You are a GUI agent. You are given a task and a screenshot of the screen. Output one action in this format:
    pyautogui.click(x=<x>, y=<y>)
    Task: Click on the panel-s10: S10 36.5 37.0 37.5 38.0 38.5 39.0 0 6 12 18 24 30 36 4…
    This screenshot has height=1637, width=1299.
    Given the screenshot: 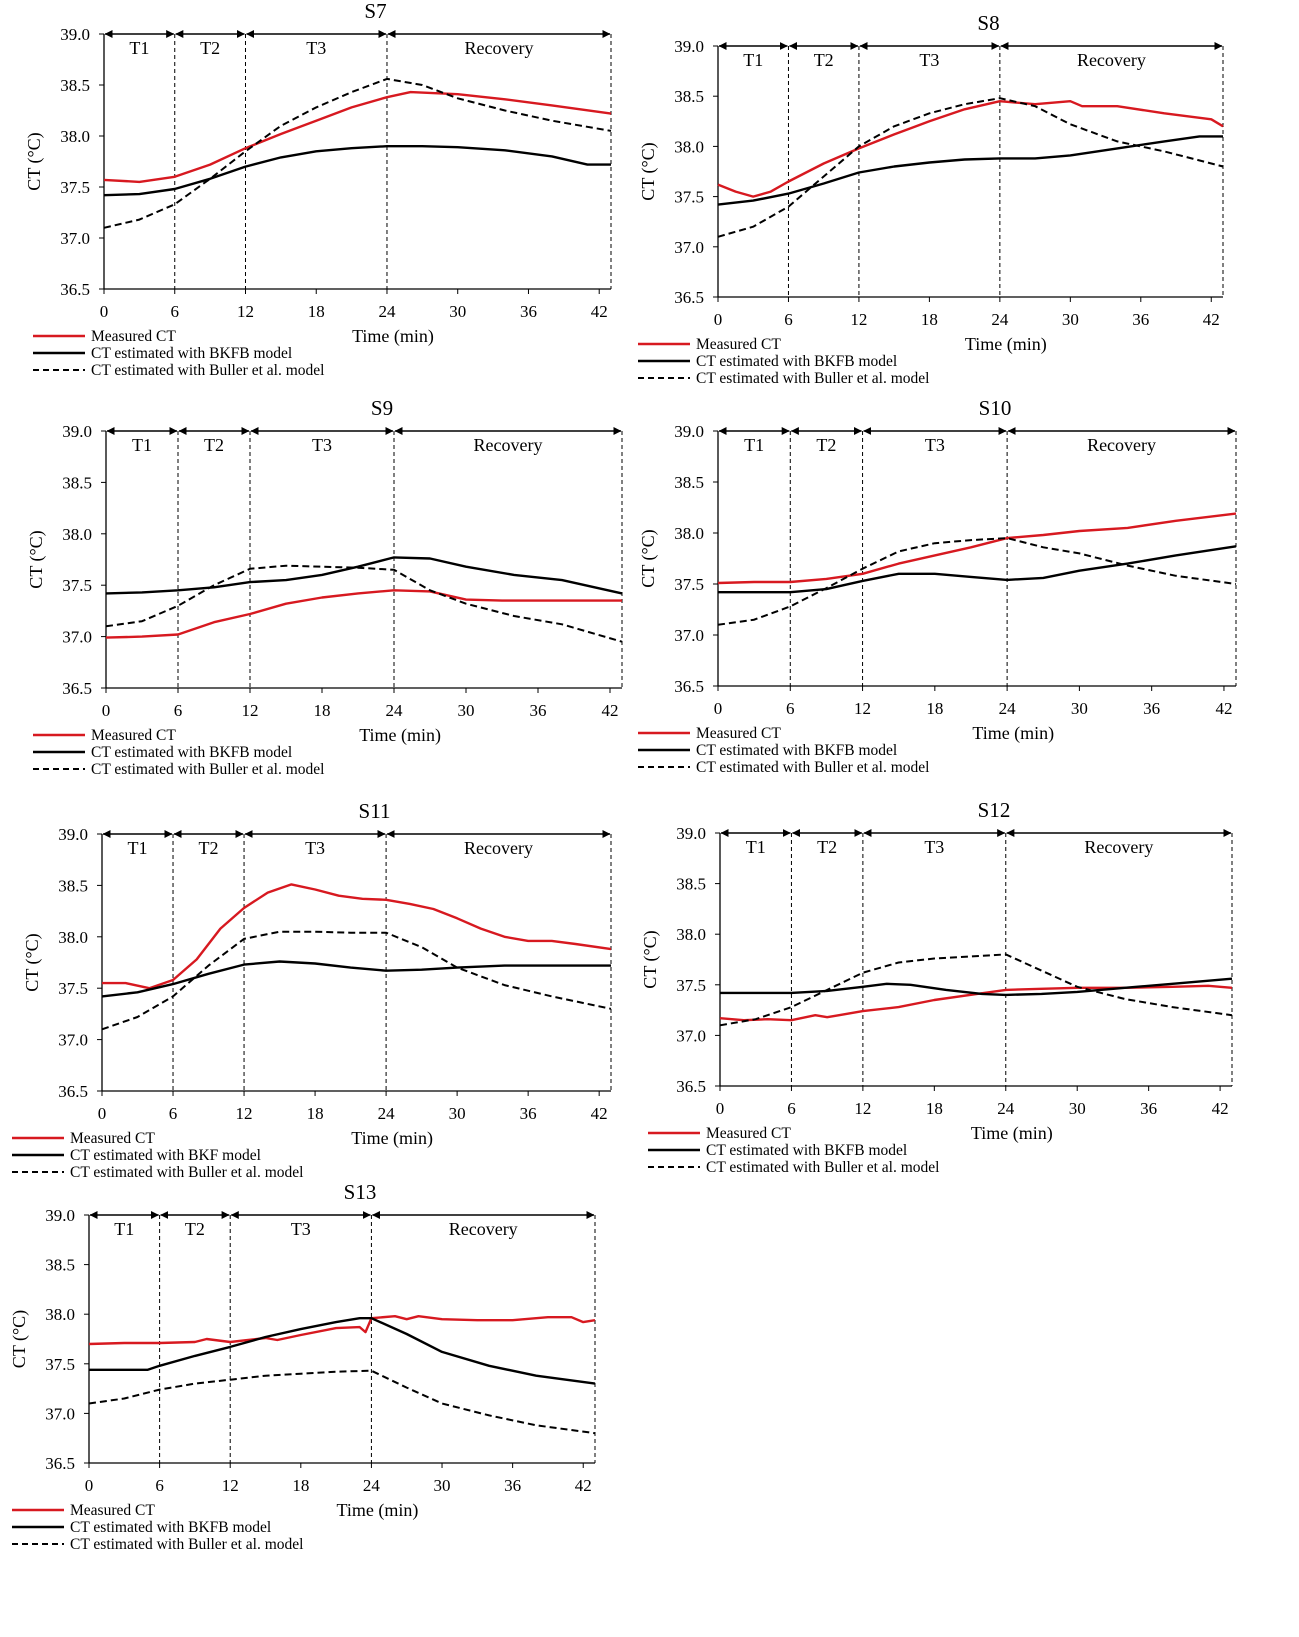 What is the action you would take?
    pyautogui.click(x=937, y=586)
    